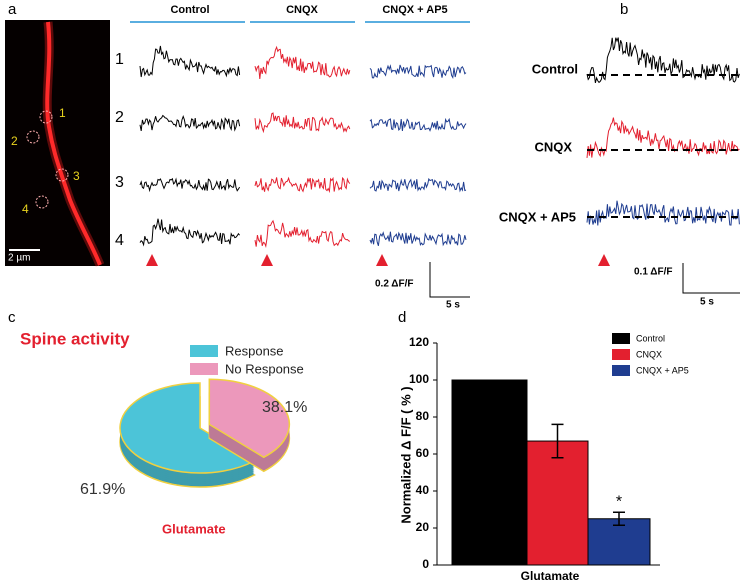  I want to click on legend-label: CNQX + AP5, so click(662, 370).